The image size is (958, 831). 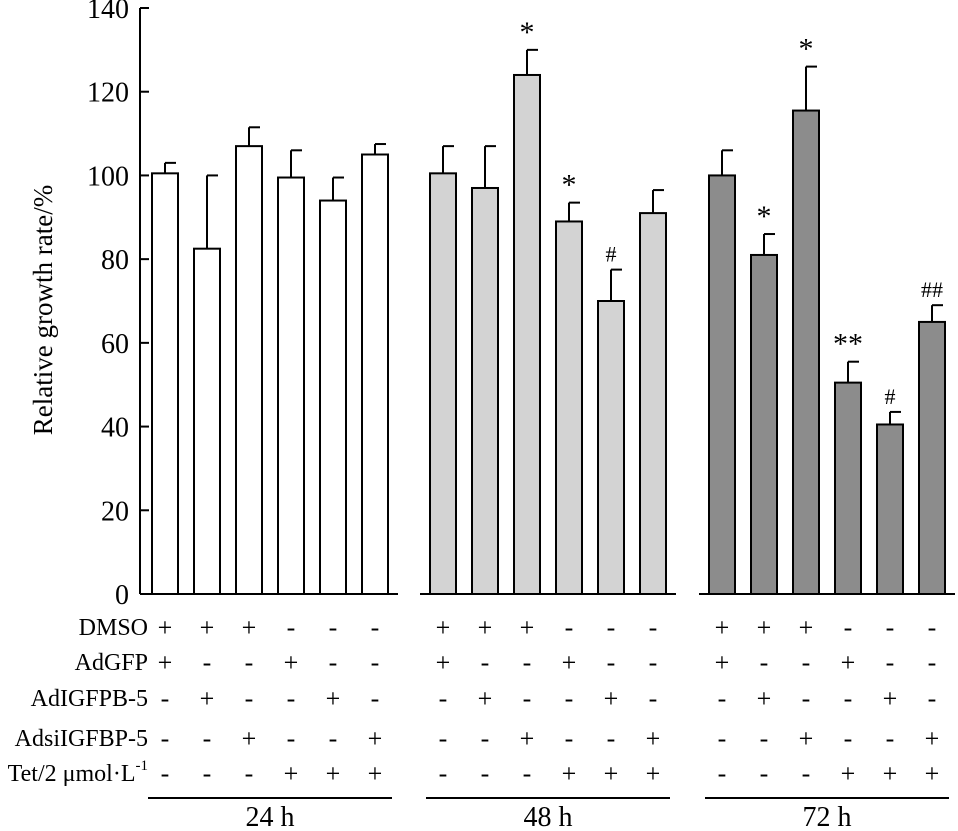 I want to click on significance-mark: **, so click(x=848, y=344).